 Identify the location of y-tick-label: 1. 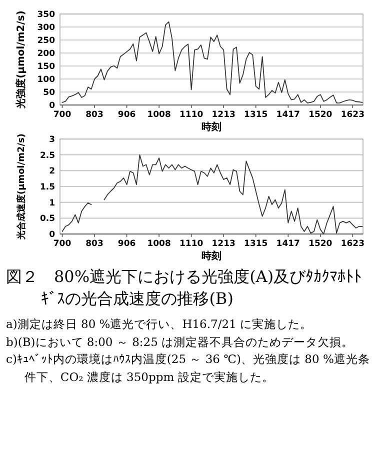
(52, 203).